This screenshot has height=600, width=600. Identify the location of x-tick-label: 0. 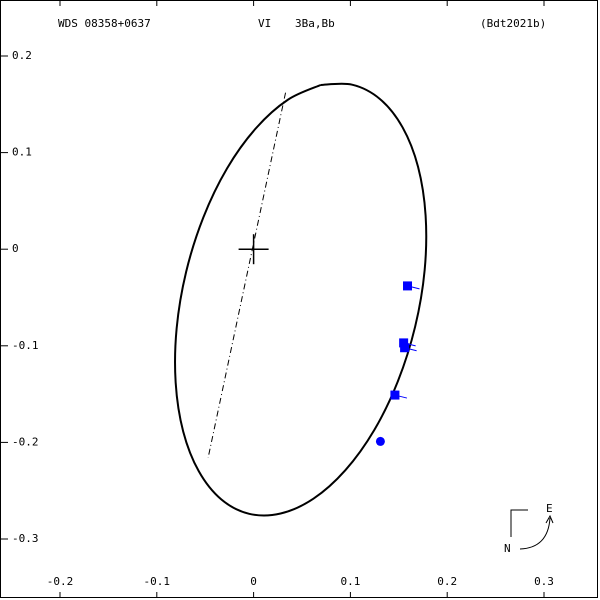
(253, 581).